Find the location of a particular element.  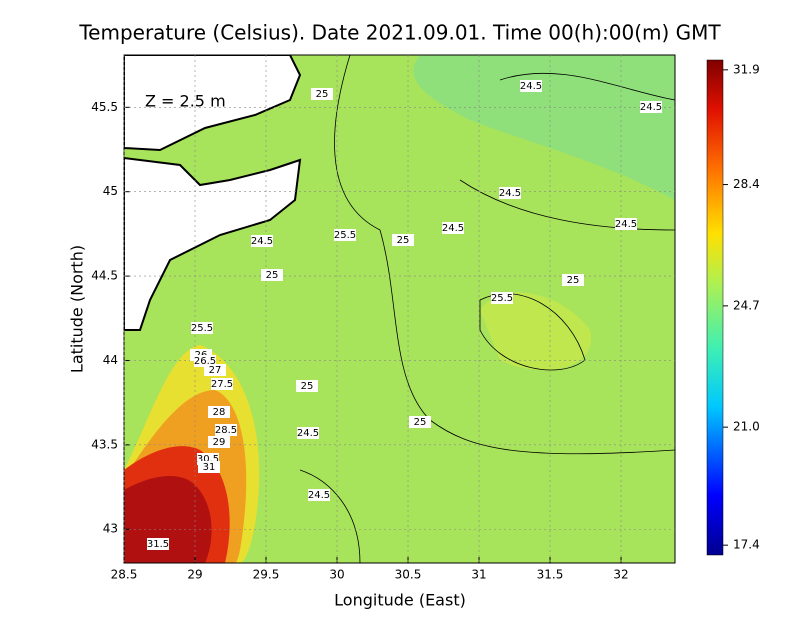

contour-label: 30.5 is located at coordinates (208, 459).